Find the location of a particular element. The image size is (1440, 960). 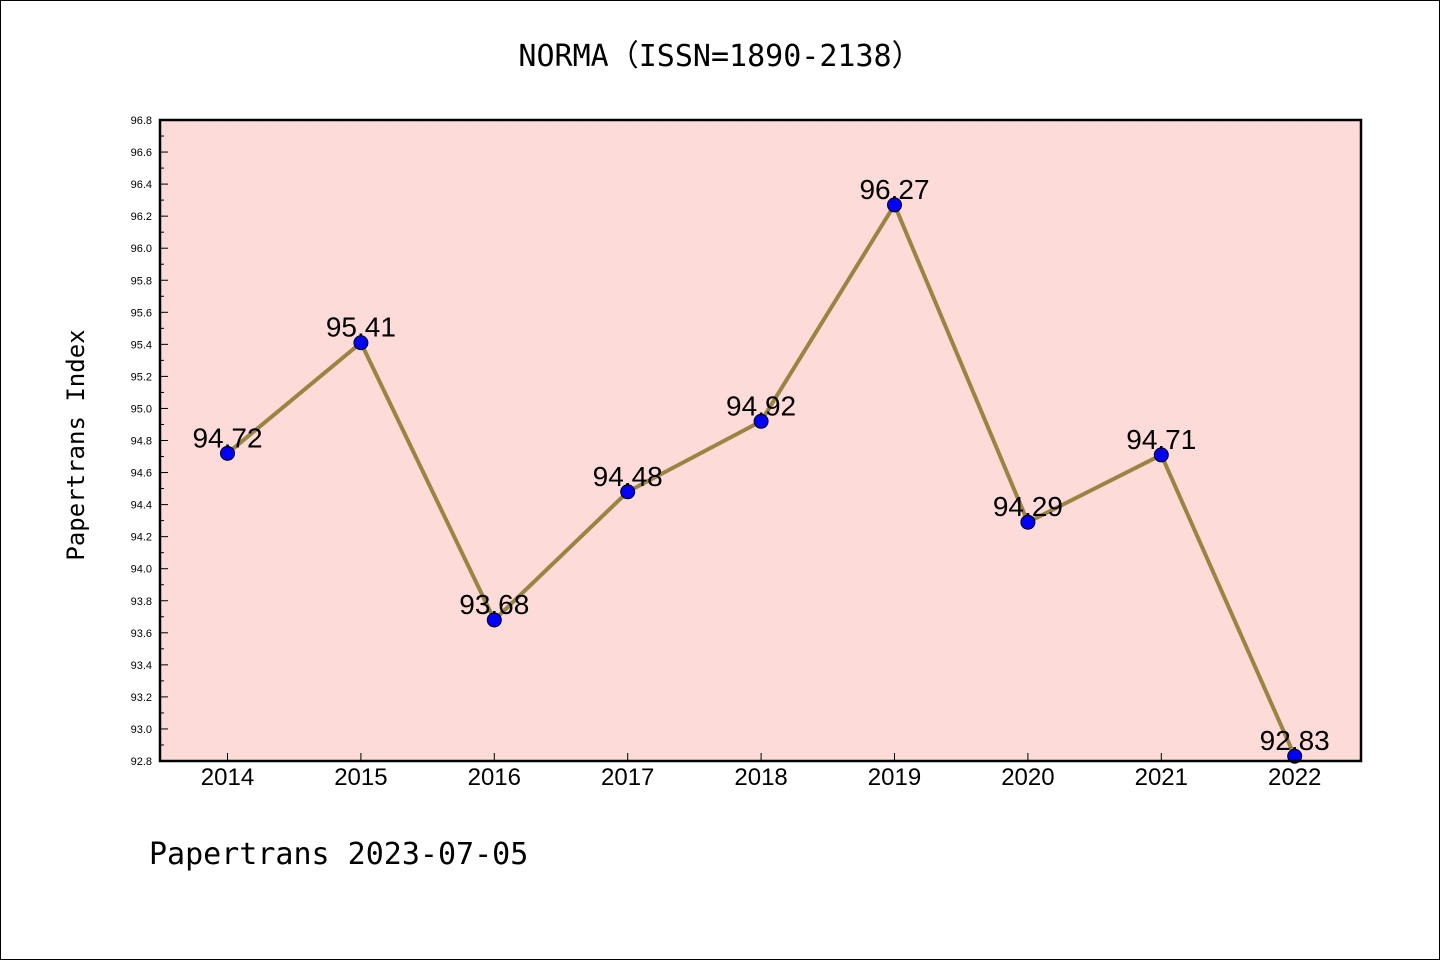

y-tick-label: 96.8 is located at coordinates (141, 121).